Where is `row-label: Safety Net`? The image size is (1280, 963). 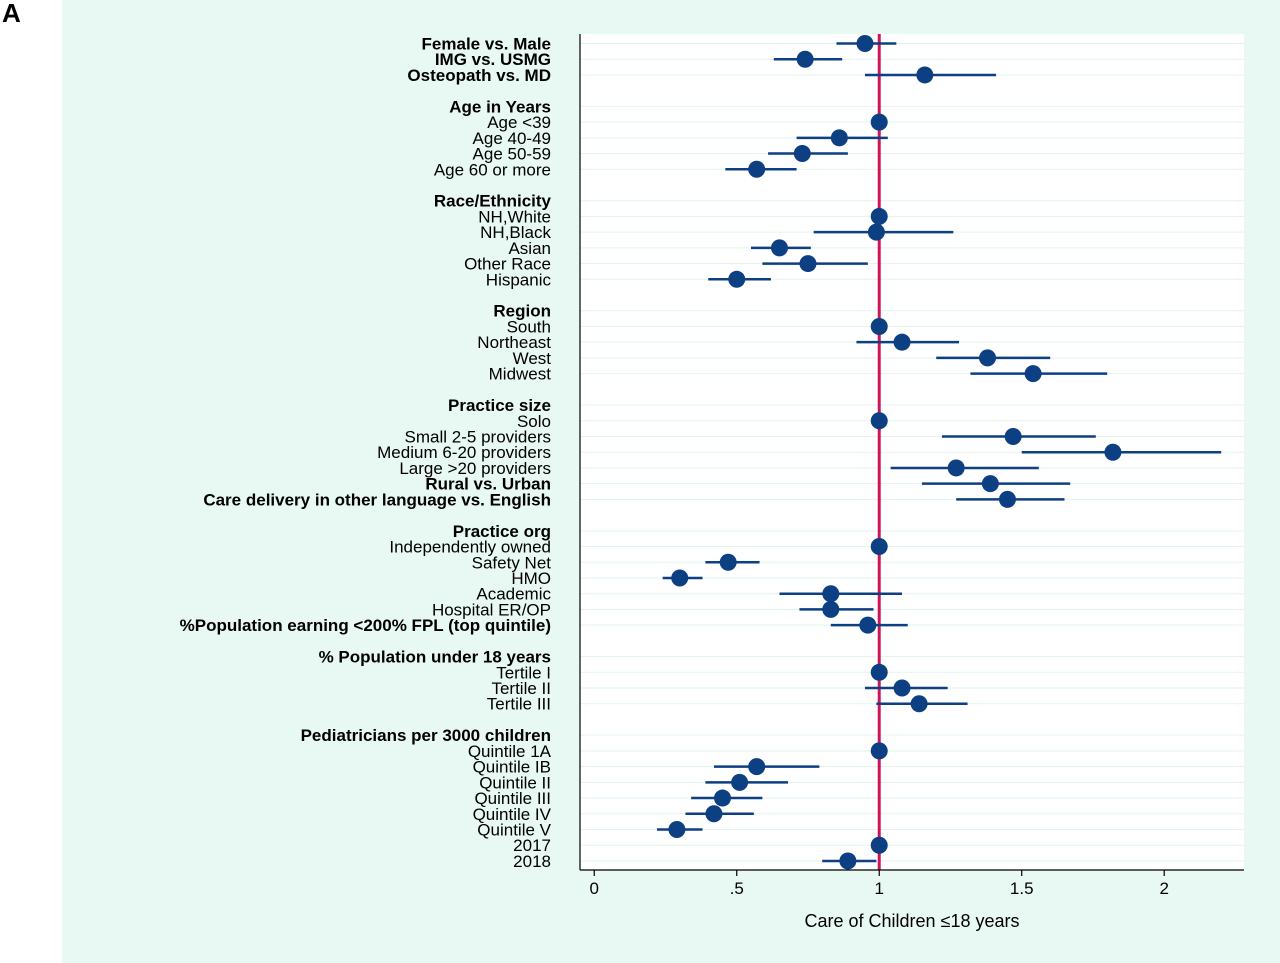 row-label: Safety Net is located at coordinates (512, 562).